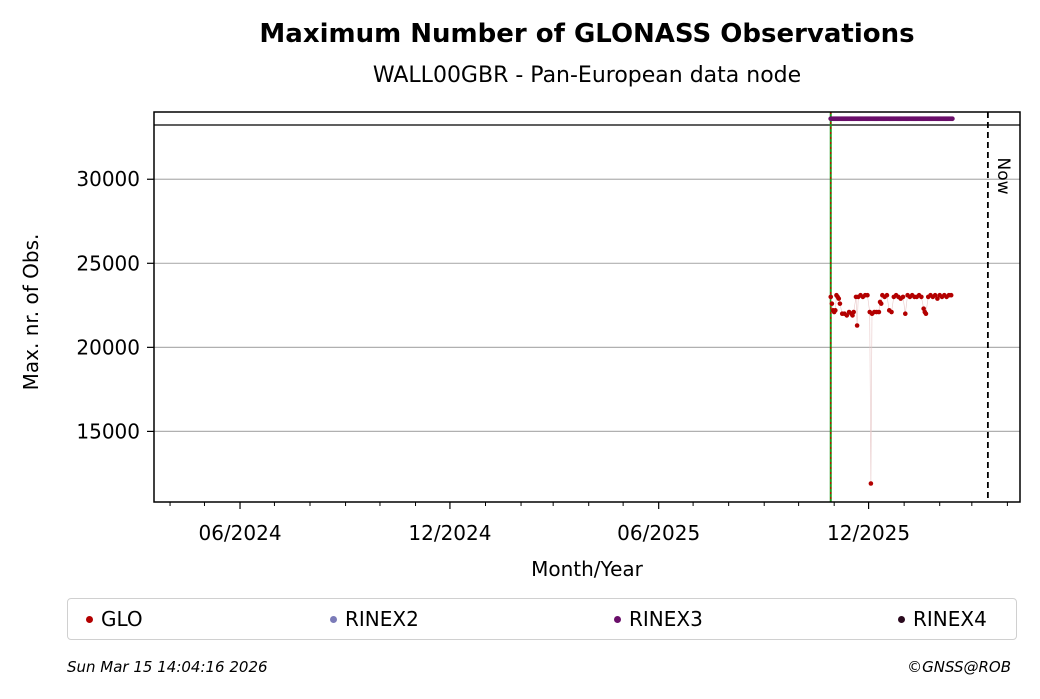 The image size is (1040, 699). Describe the element at coordinates (108, 347) in the screenshot. I see `y-tick-label: 20000` at that location.